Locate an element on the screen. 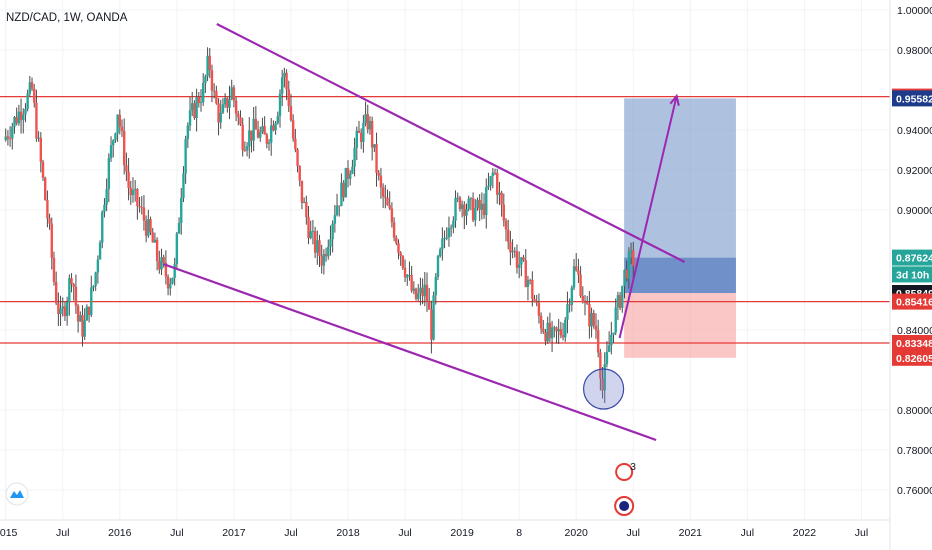 The height and width of the screenshot is (550, 932). event-icons: 3 is located at coordinates (625, 488).